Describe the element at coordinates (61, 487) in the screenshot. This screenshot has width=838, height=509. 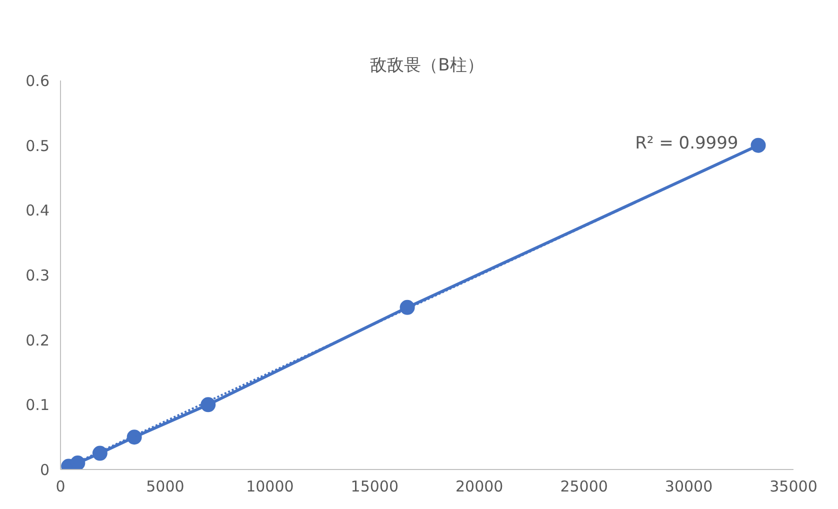
I see `x-tick-label: 0` at that location.